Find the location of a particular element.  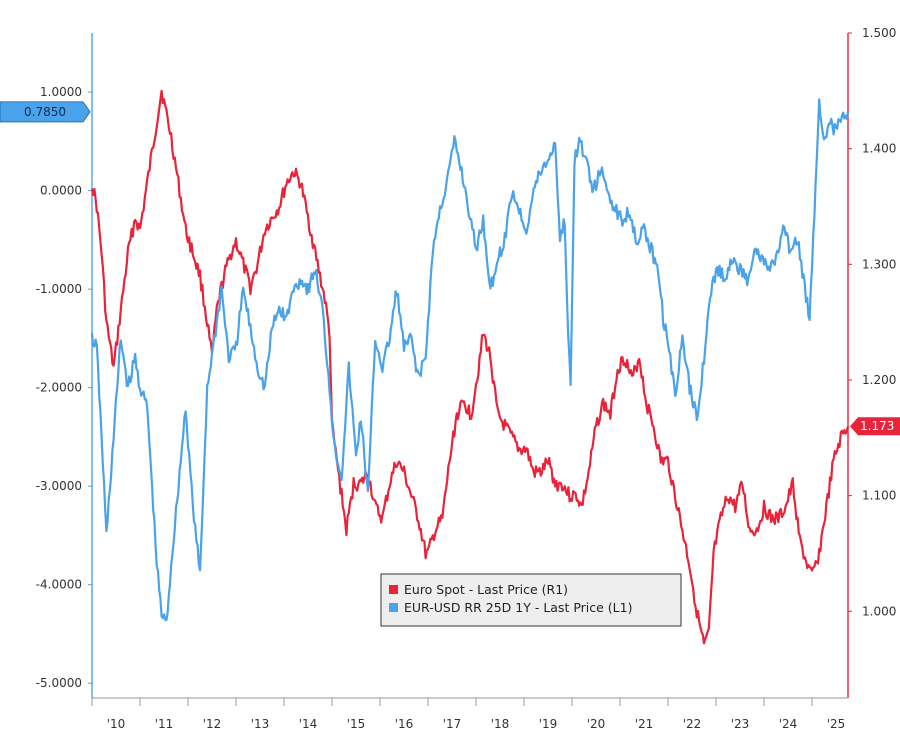

legend-swatch-euro-spot is located at coordinates (393, 589).